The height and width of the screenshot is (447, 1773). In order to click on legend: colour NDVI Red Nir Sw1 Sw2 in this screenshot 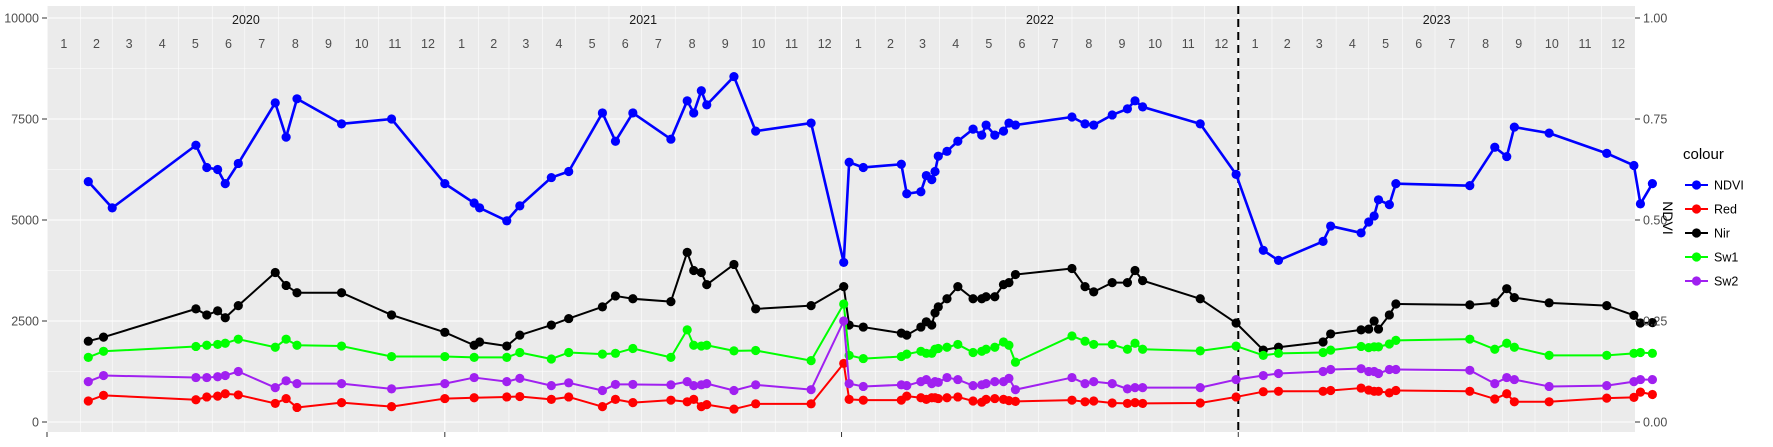, I will do `click(1713, 217)`.